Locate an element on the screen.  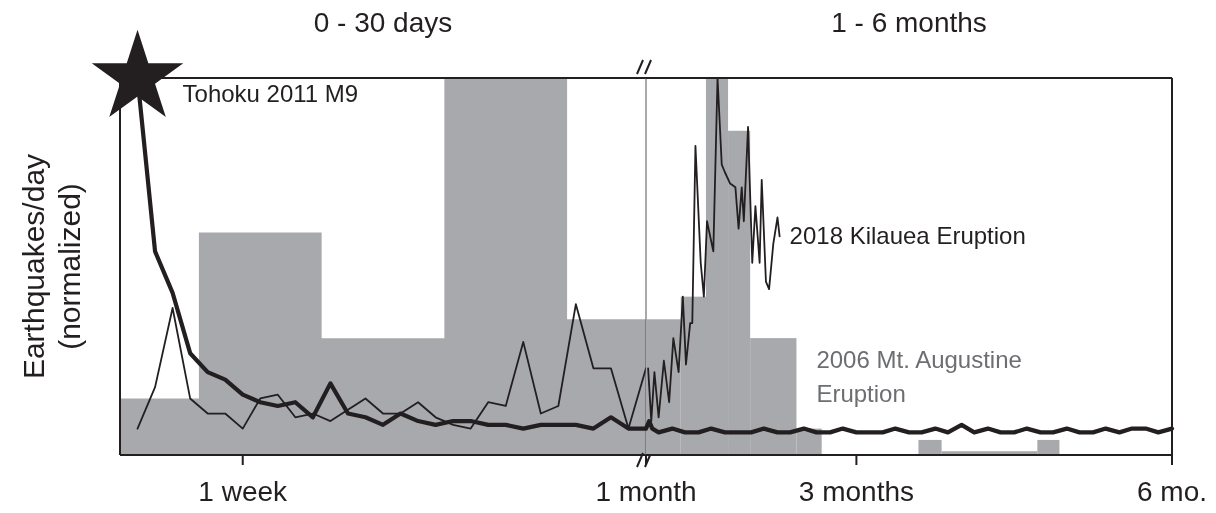
x-tick-label: 1 week is located at coordinates (243, 491).